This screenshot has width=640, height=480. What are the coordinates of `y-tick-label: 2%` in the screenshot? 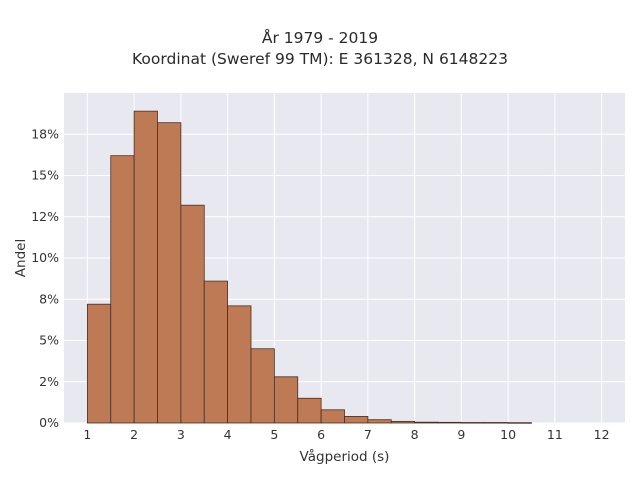 It's located at (49, 381).